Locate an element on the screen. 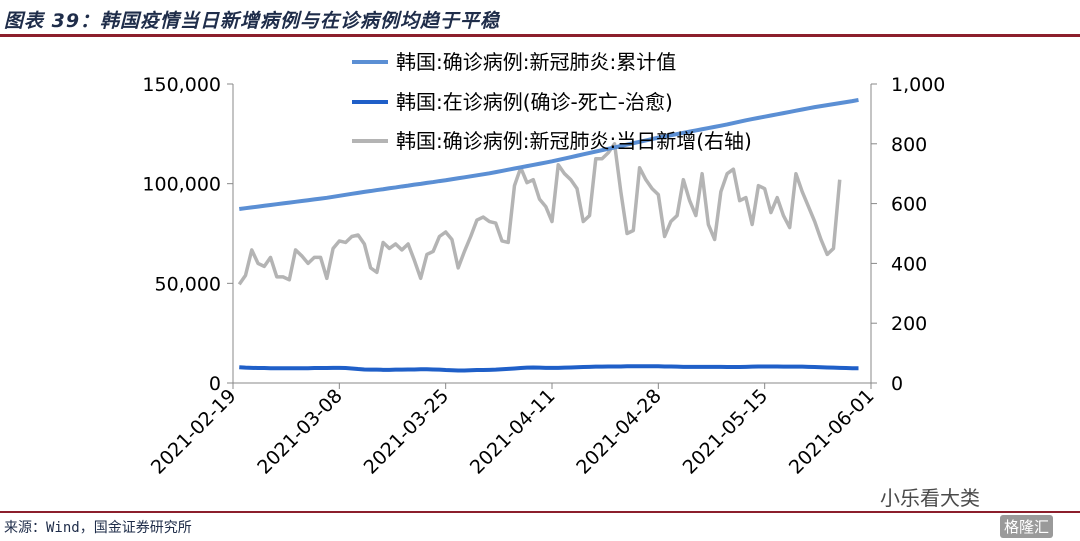 This screenshot has height=541, width=1080. series-active-line is located at coordinates (549, 368).